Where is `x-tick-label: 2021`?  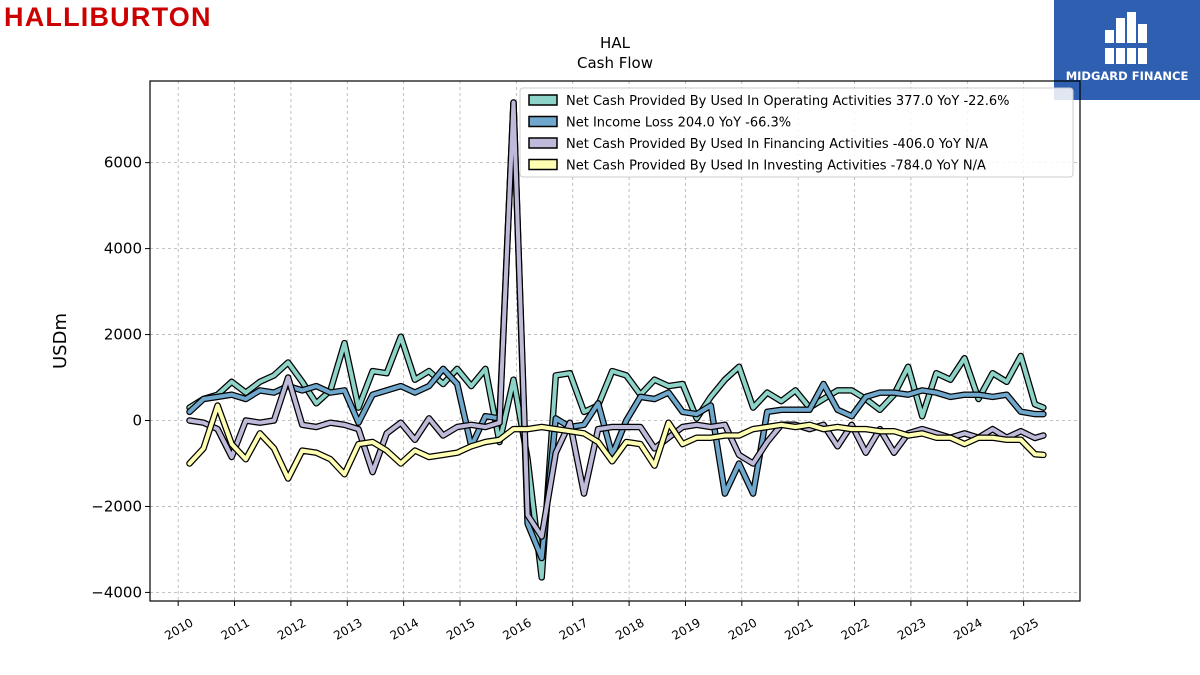
x-tick-label: 2021 is located at coordinates (798, 628).